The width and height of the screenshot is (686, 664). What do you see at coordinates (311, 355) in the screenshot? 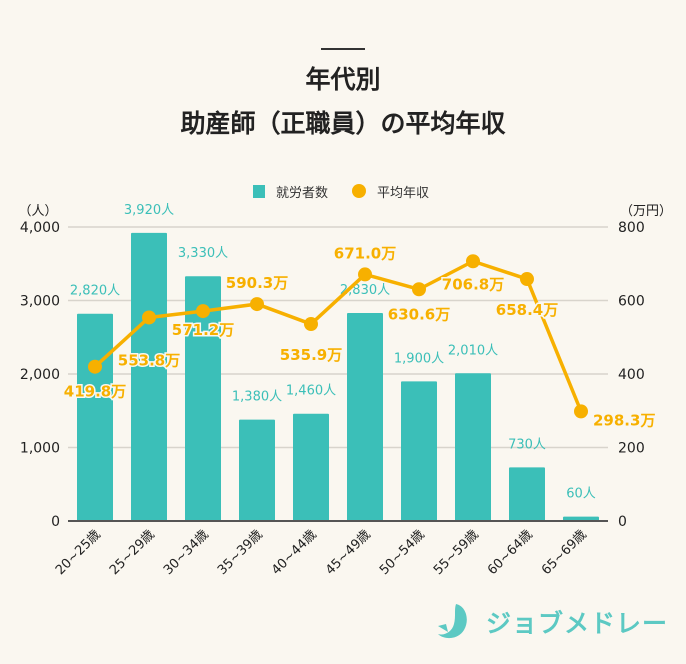
I see `line-data-label: 535.9万` at bounding box center [311, 355].